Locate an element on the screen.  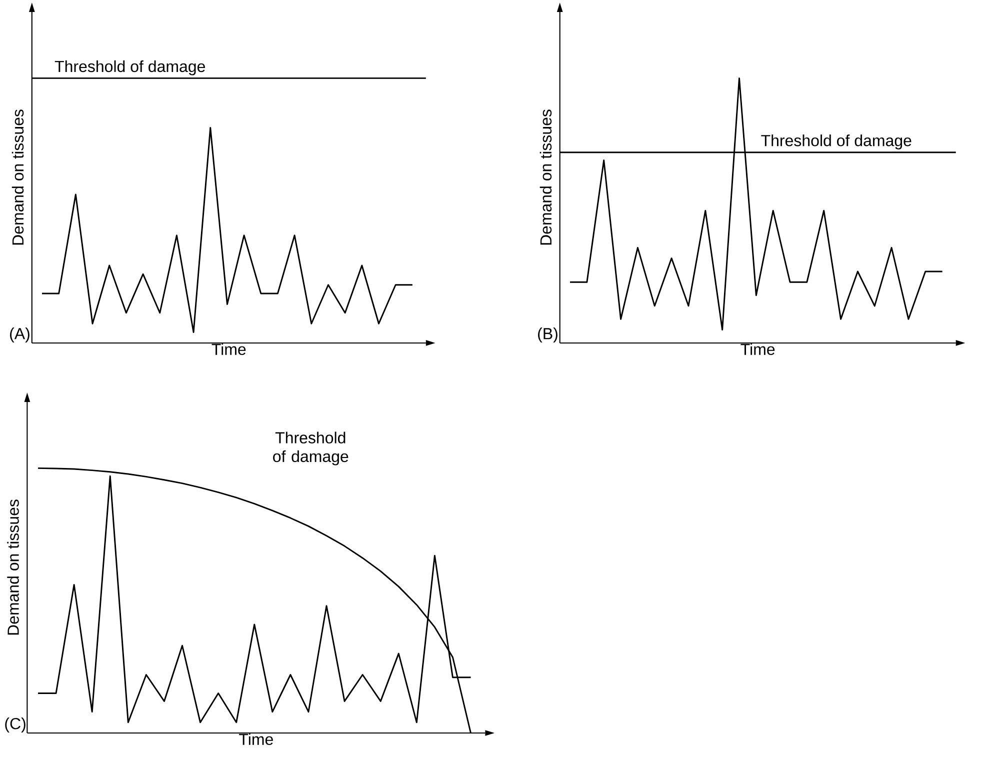
text: Threshold of damage is located at coordinates (310, 449).